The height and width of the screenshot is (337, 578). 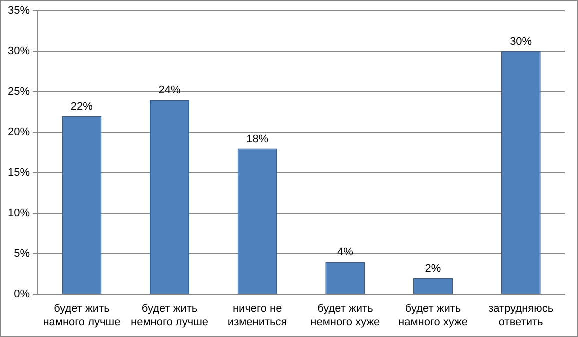 What do you see at coordinates (19, 132) in the screenshot?
I see `y-tick-label: 20%` at bounding box center [19, 132].